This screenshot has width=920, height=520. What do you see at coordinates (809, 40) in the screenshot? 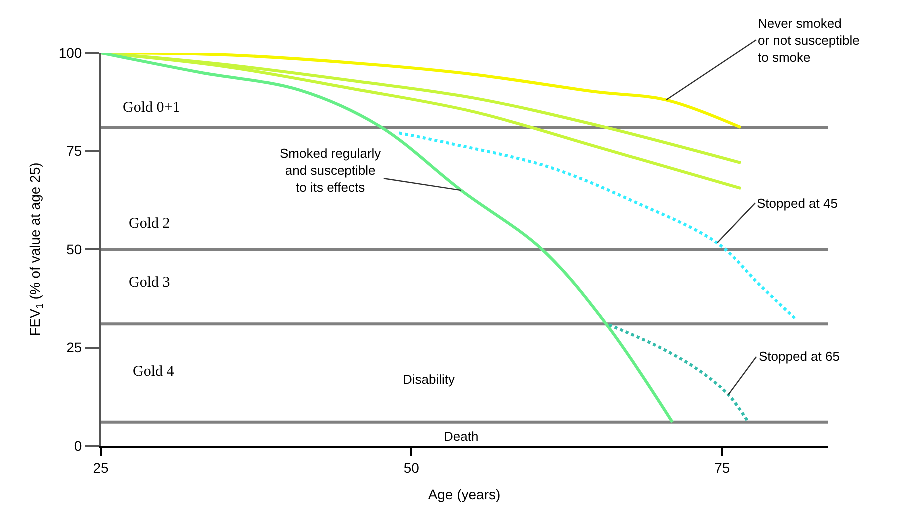
I see `annotation: Never smoked or not susceptible to smoke` at bounding box center [809, 40].